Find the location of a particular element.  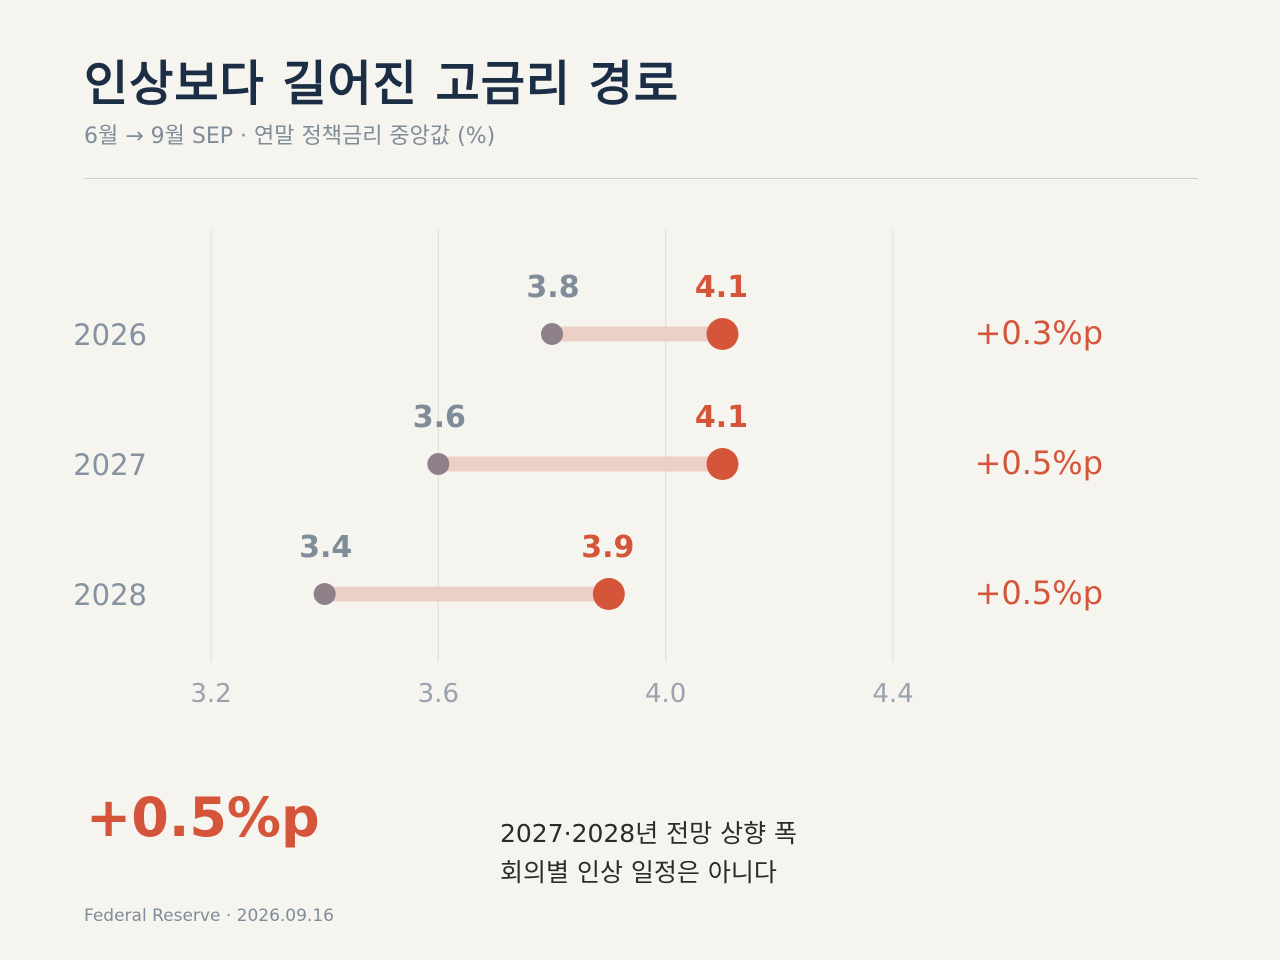

source-note: Federal Reserve · 2026.09.16 is located at coordinates (209, 916).